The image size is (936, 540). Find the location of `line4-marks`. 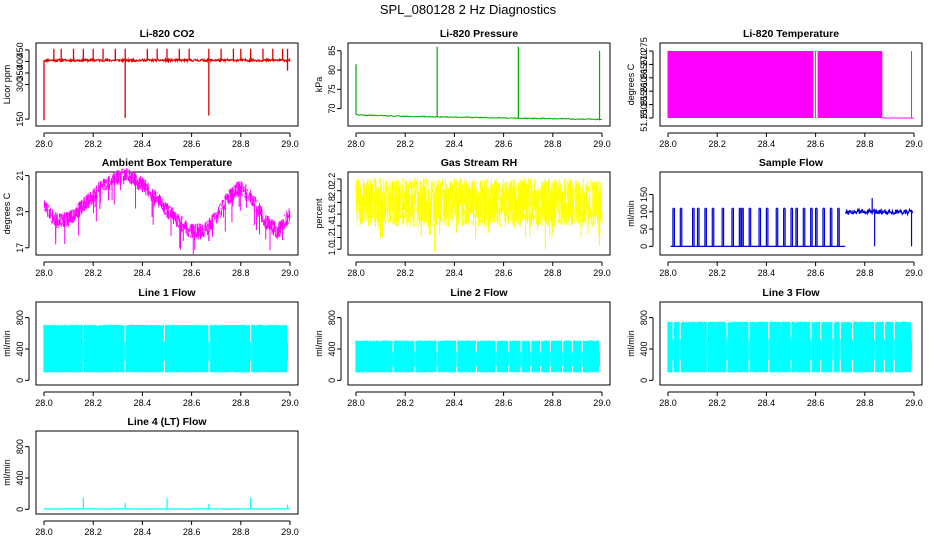

line4-marks is located at coordinates (167, 503).